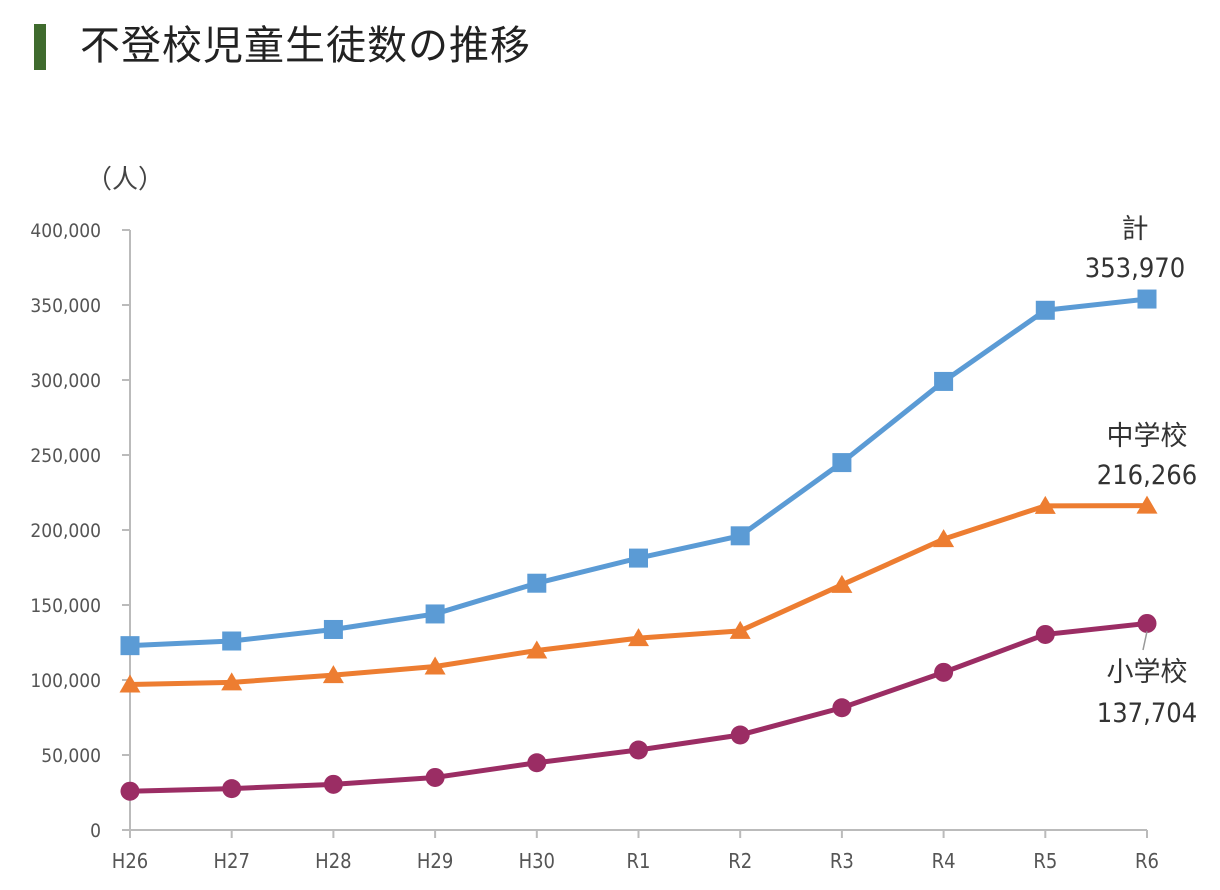 The width and height of the screenshot is (1220, 890). What do you see at coordinates (1135, 229) in the screenshot?
I see `series-name-label-total: 計` at bounding box center [1135, 229].